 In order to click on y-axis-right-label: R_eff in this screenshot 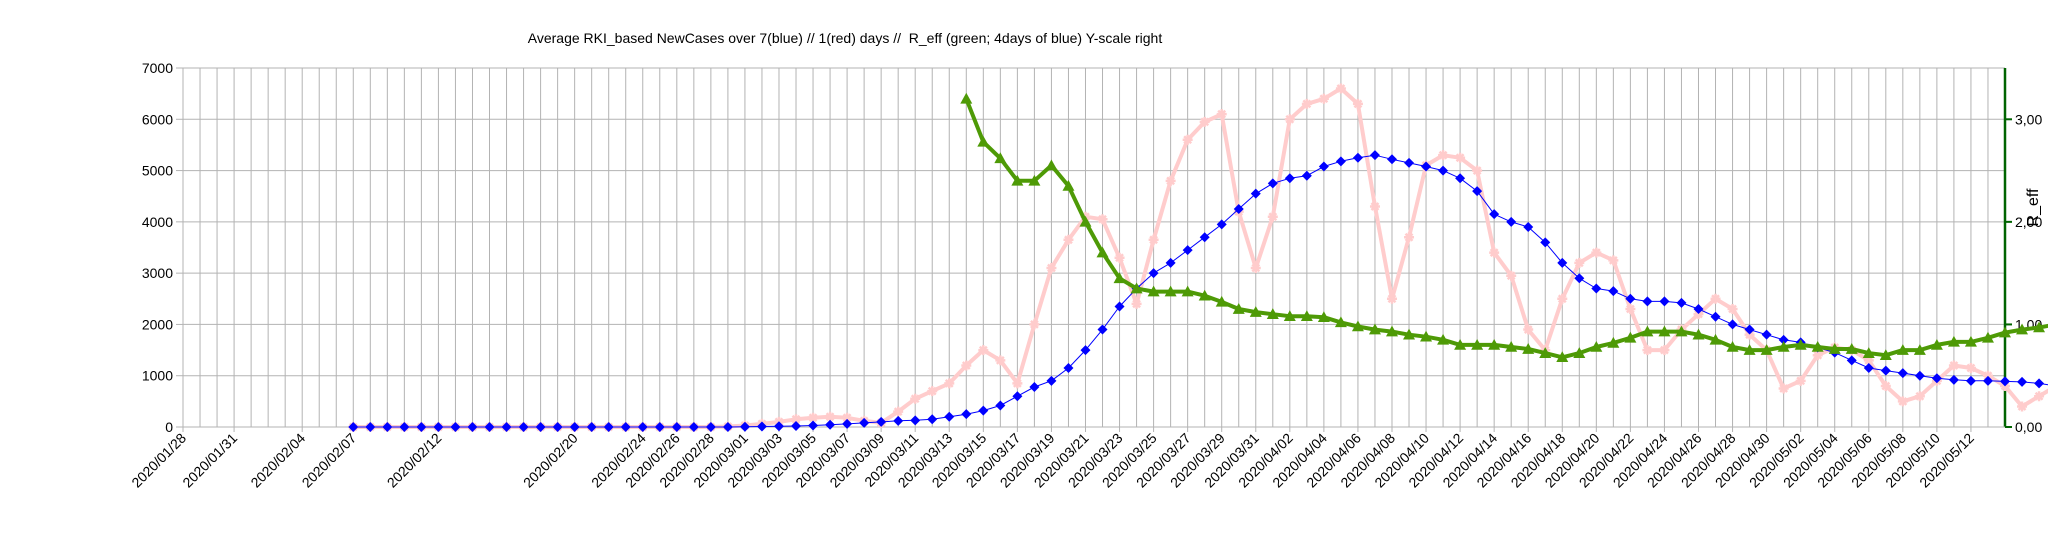, I will do `click(2033, 207)`.